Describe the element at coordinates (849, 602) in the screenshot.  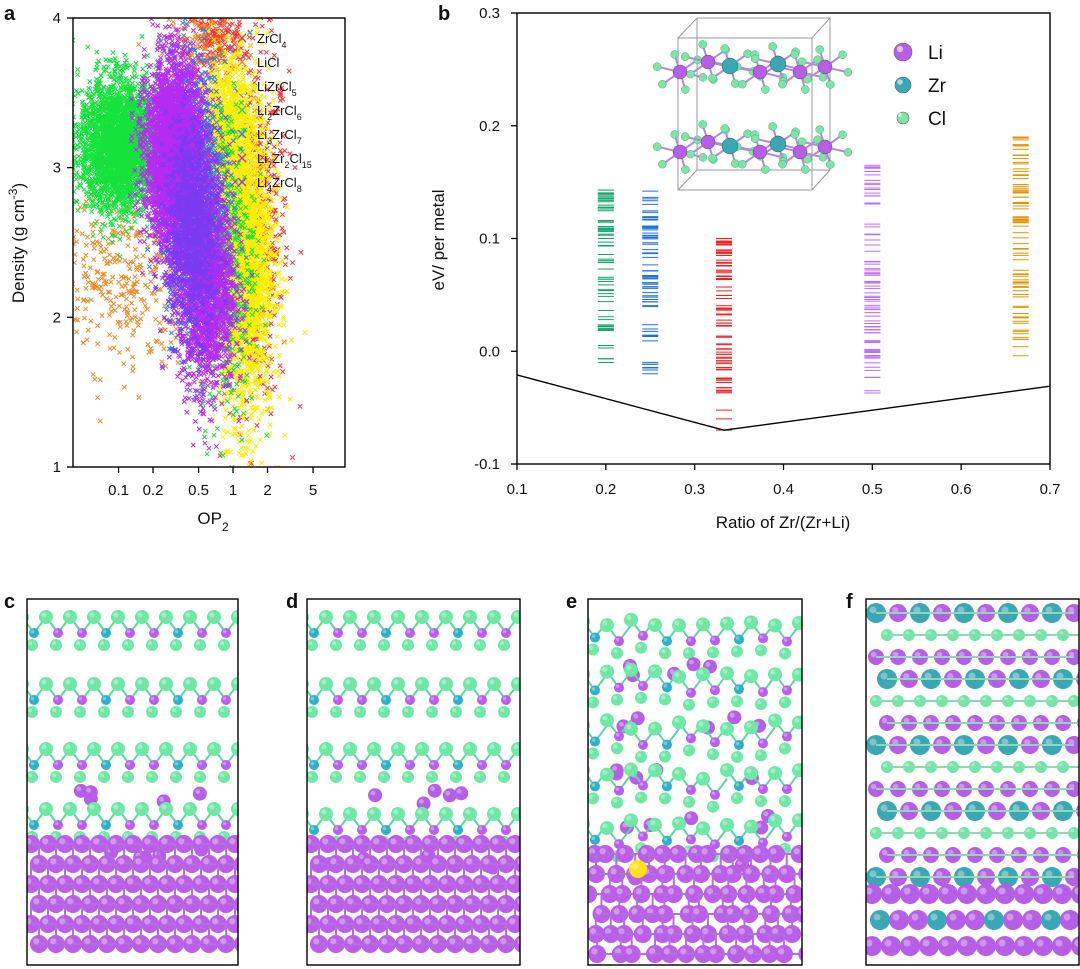
I see `panel-label-f: f` at that location.